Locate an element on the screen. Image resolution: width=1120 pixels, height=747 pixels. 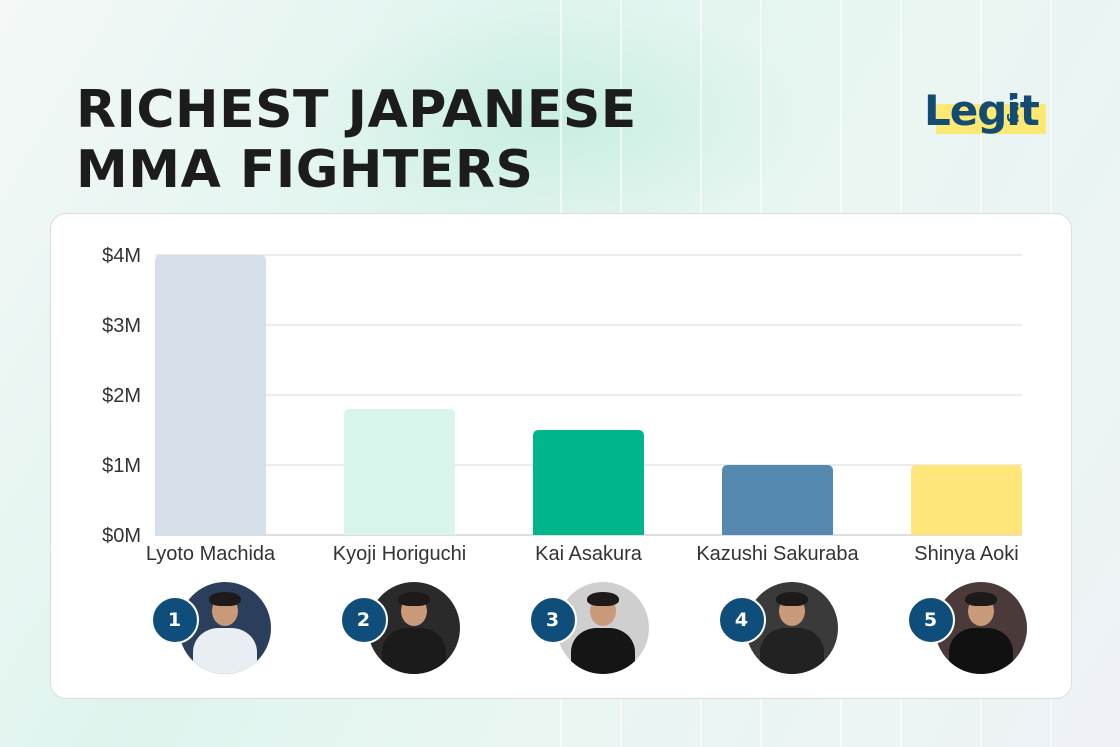
rank-badge: 4 is located at coordinates (741, 620).